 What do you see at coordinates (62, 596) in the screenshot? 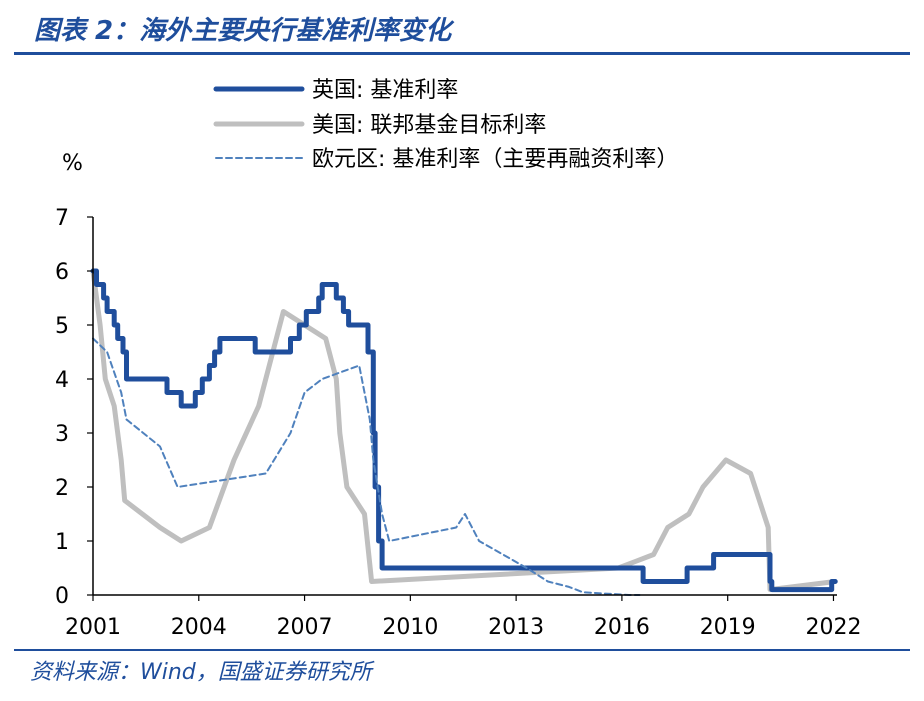
I see `y-tick-label: 0` at bounding box center [62, 596].